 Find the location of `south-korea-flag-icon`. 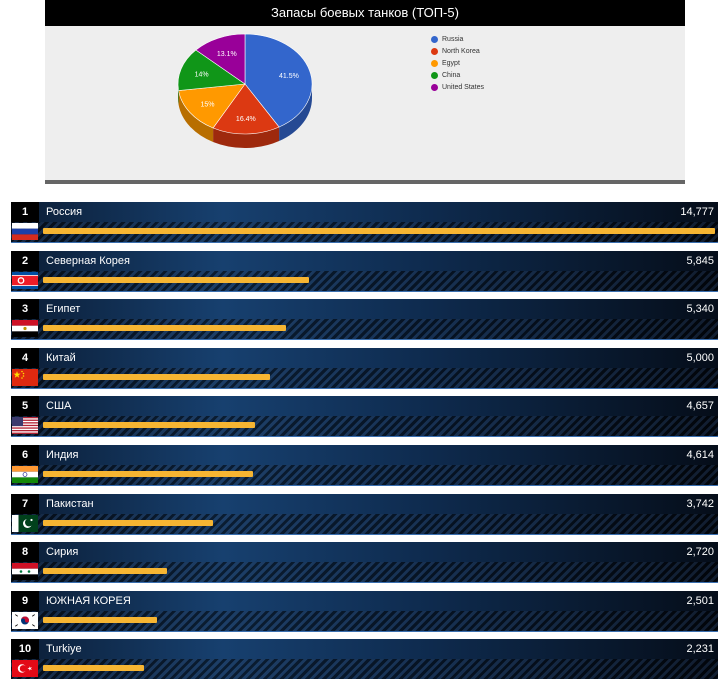

south-korea-flag-icon is located at coordinates (25, 620).